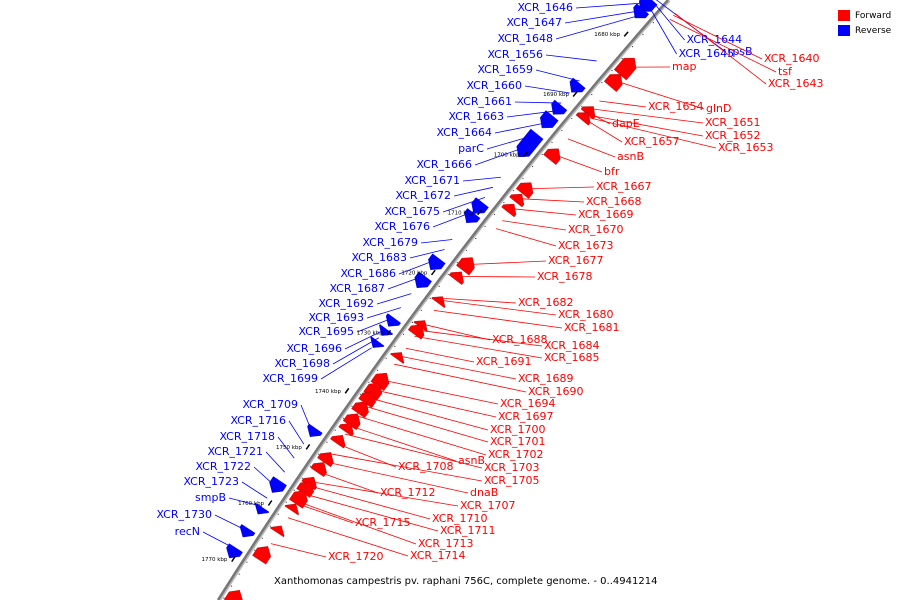  I want to click on tick-label-7: 1750 kbp, so click(289, 448).